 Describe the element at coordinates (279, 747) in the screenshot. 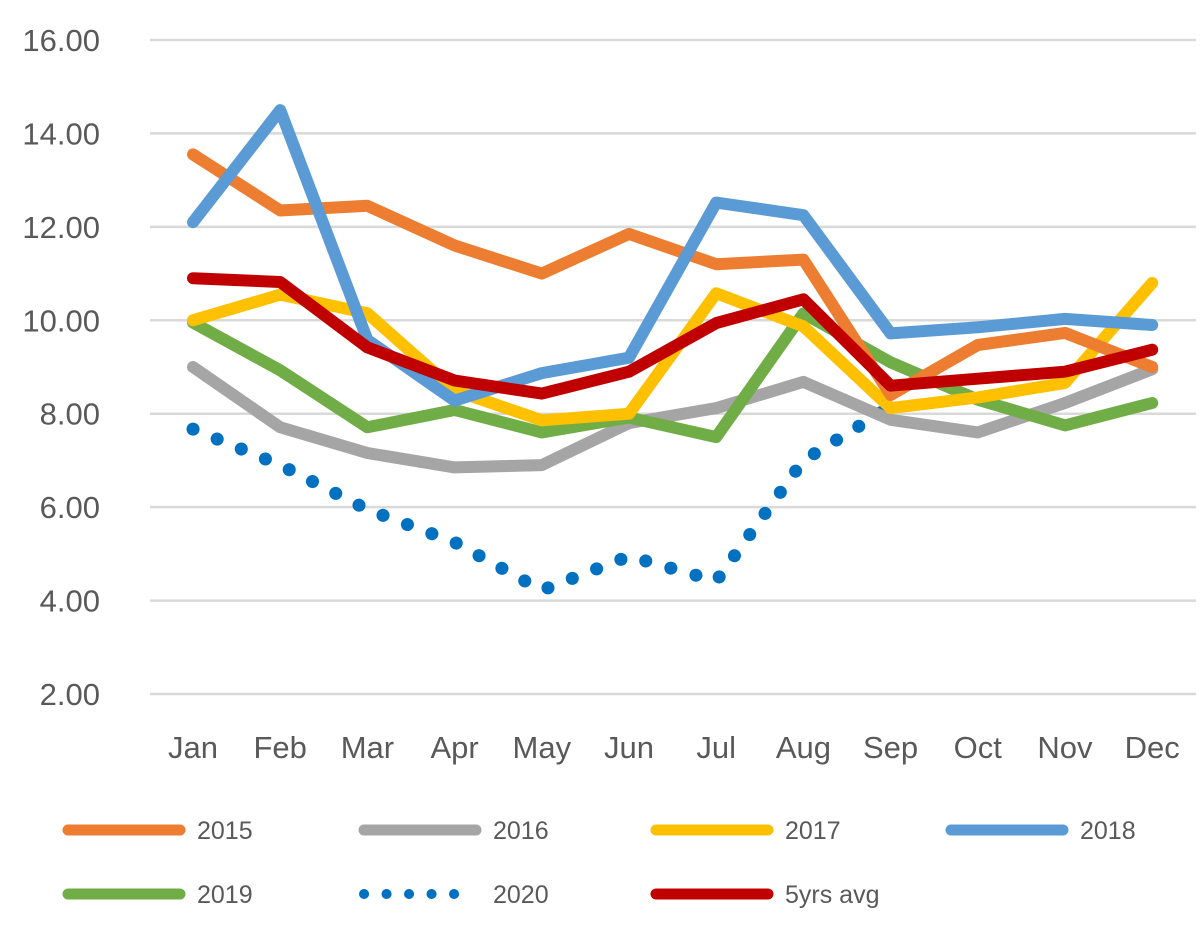

I see `x-tick-label: Feb` at that location.